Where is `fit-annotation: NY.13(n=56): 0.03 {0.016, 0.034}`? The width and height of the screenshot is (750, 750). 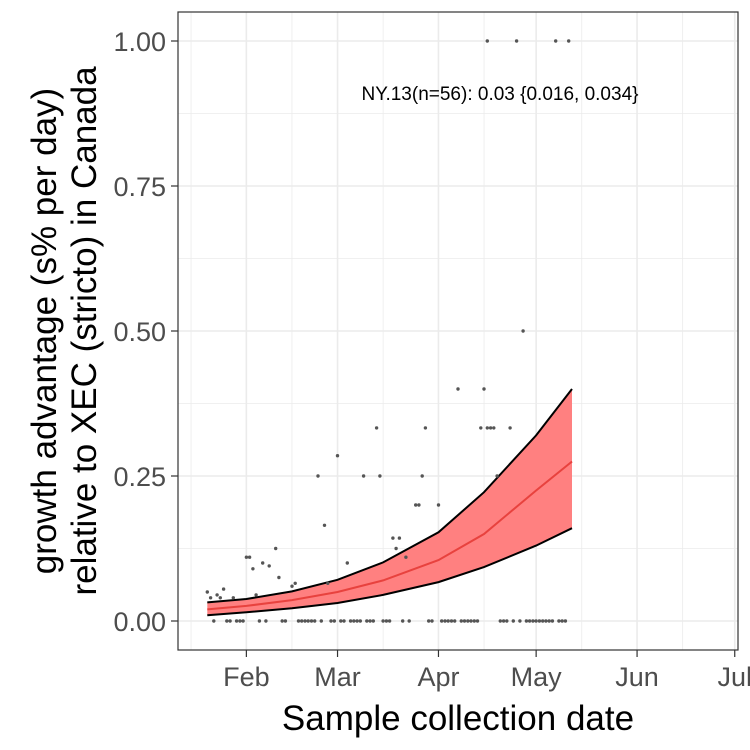 fit-annotation: NY.13(n=56): 0.03 {0.016, 0.034} is located at coordinates (500, 94).